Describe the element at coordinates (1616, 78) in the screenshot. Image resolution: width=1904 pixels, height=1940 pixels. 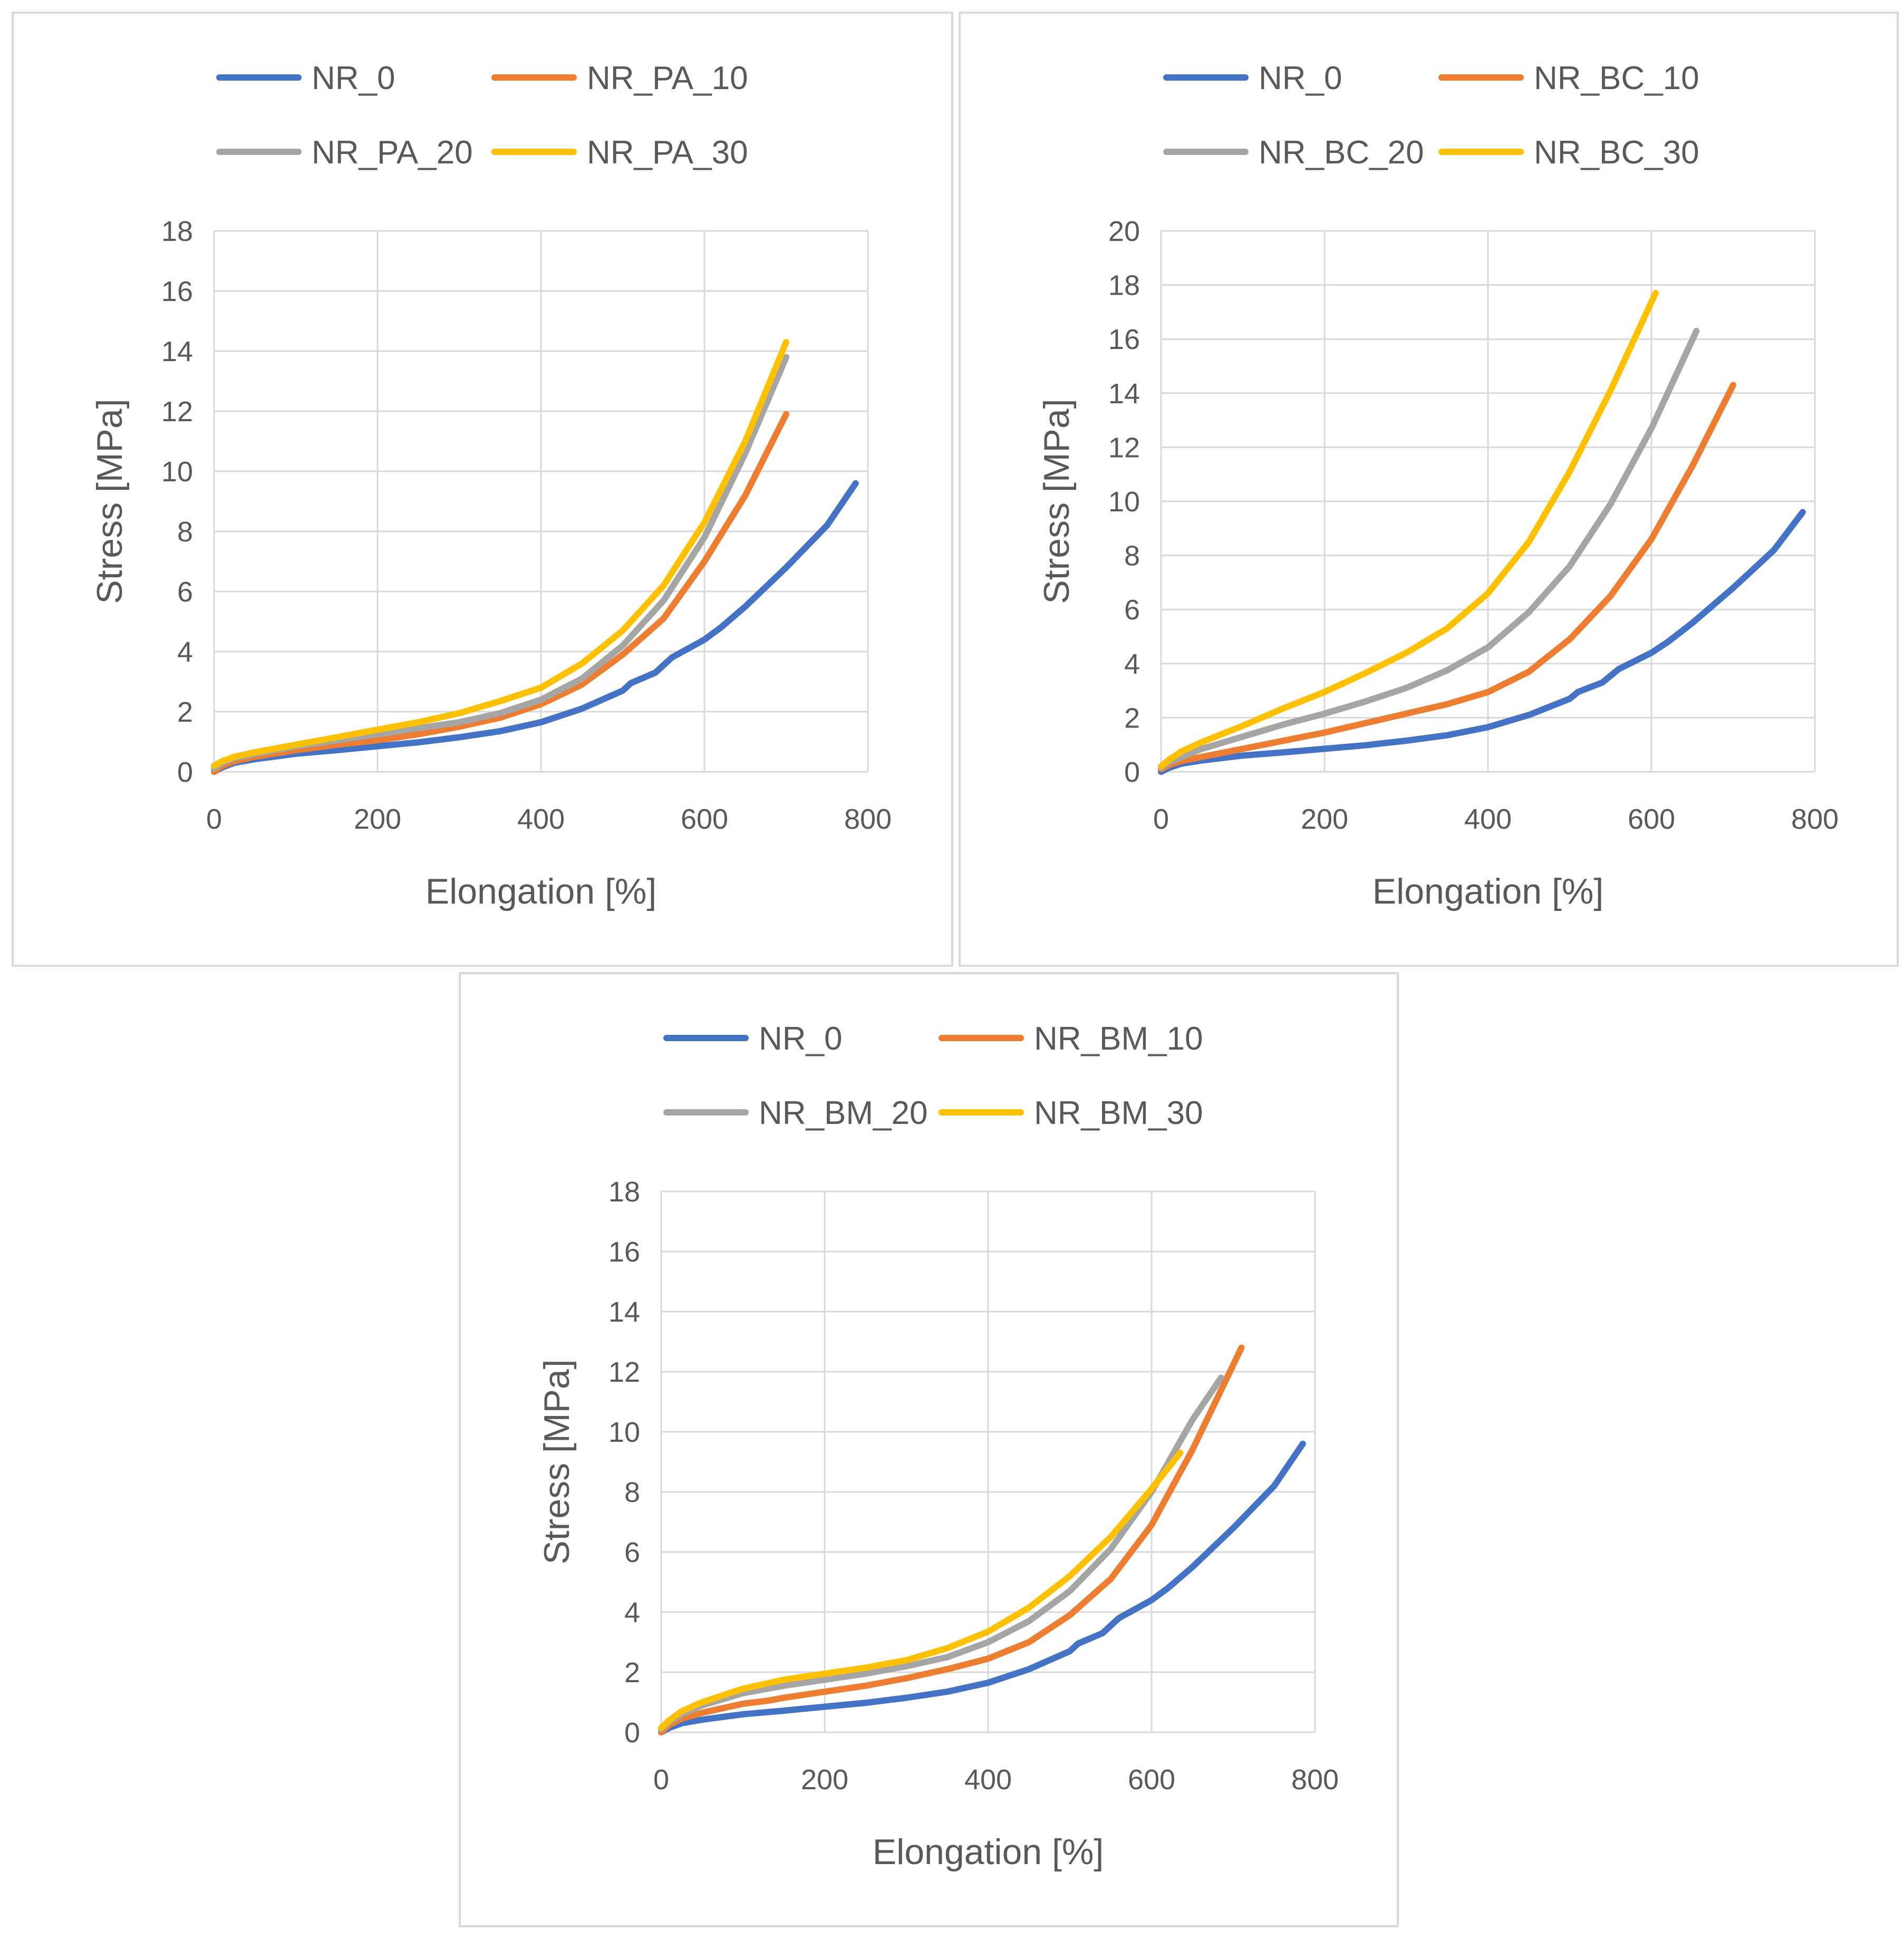
I see `legend-label: NR_BC_10` at that location.